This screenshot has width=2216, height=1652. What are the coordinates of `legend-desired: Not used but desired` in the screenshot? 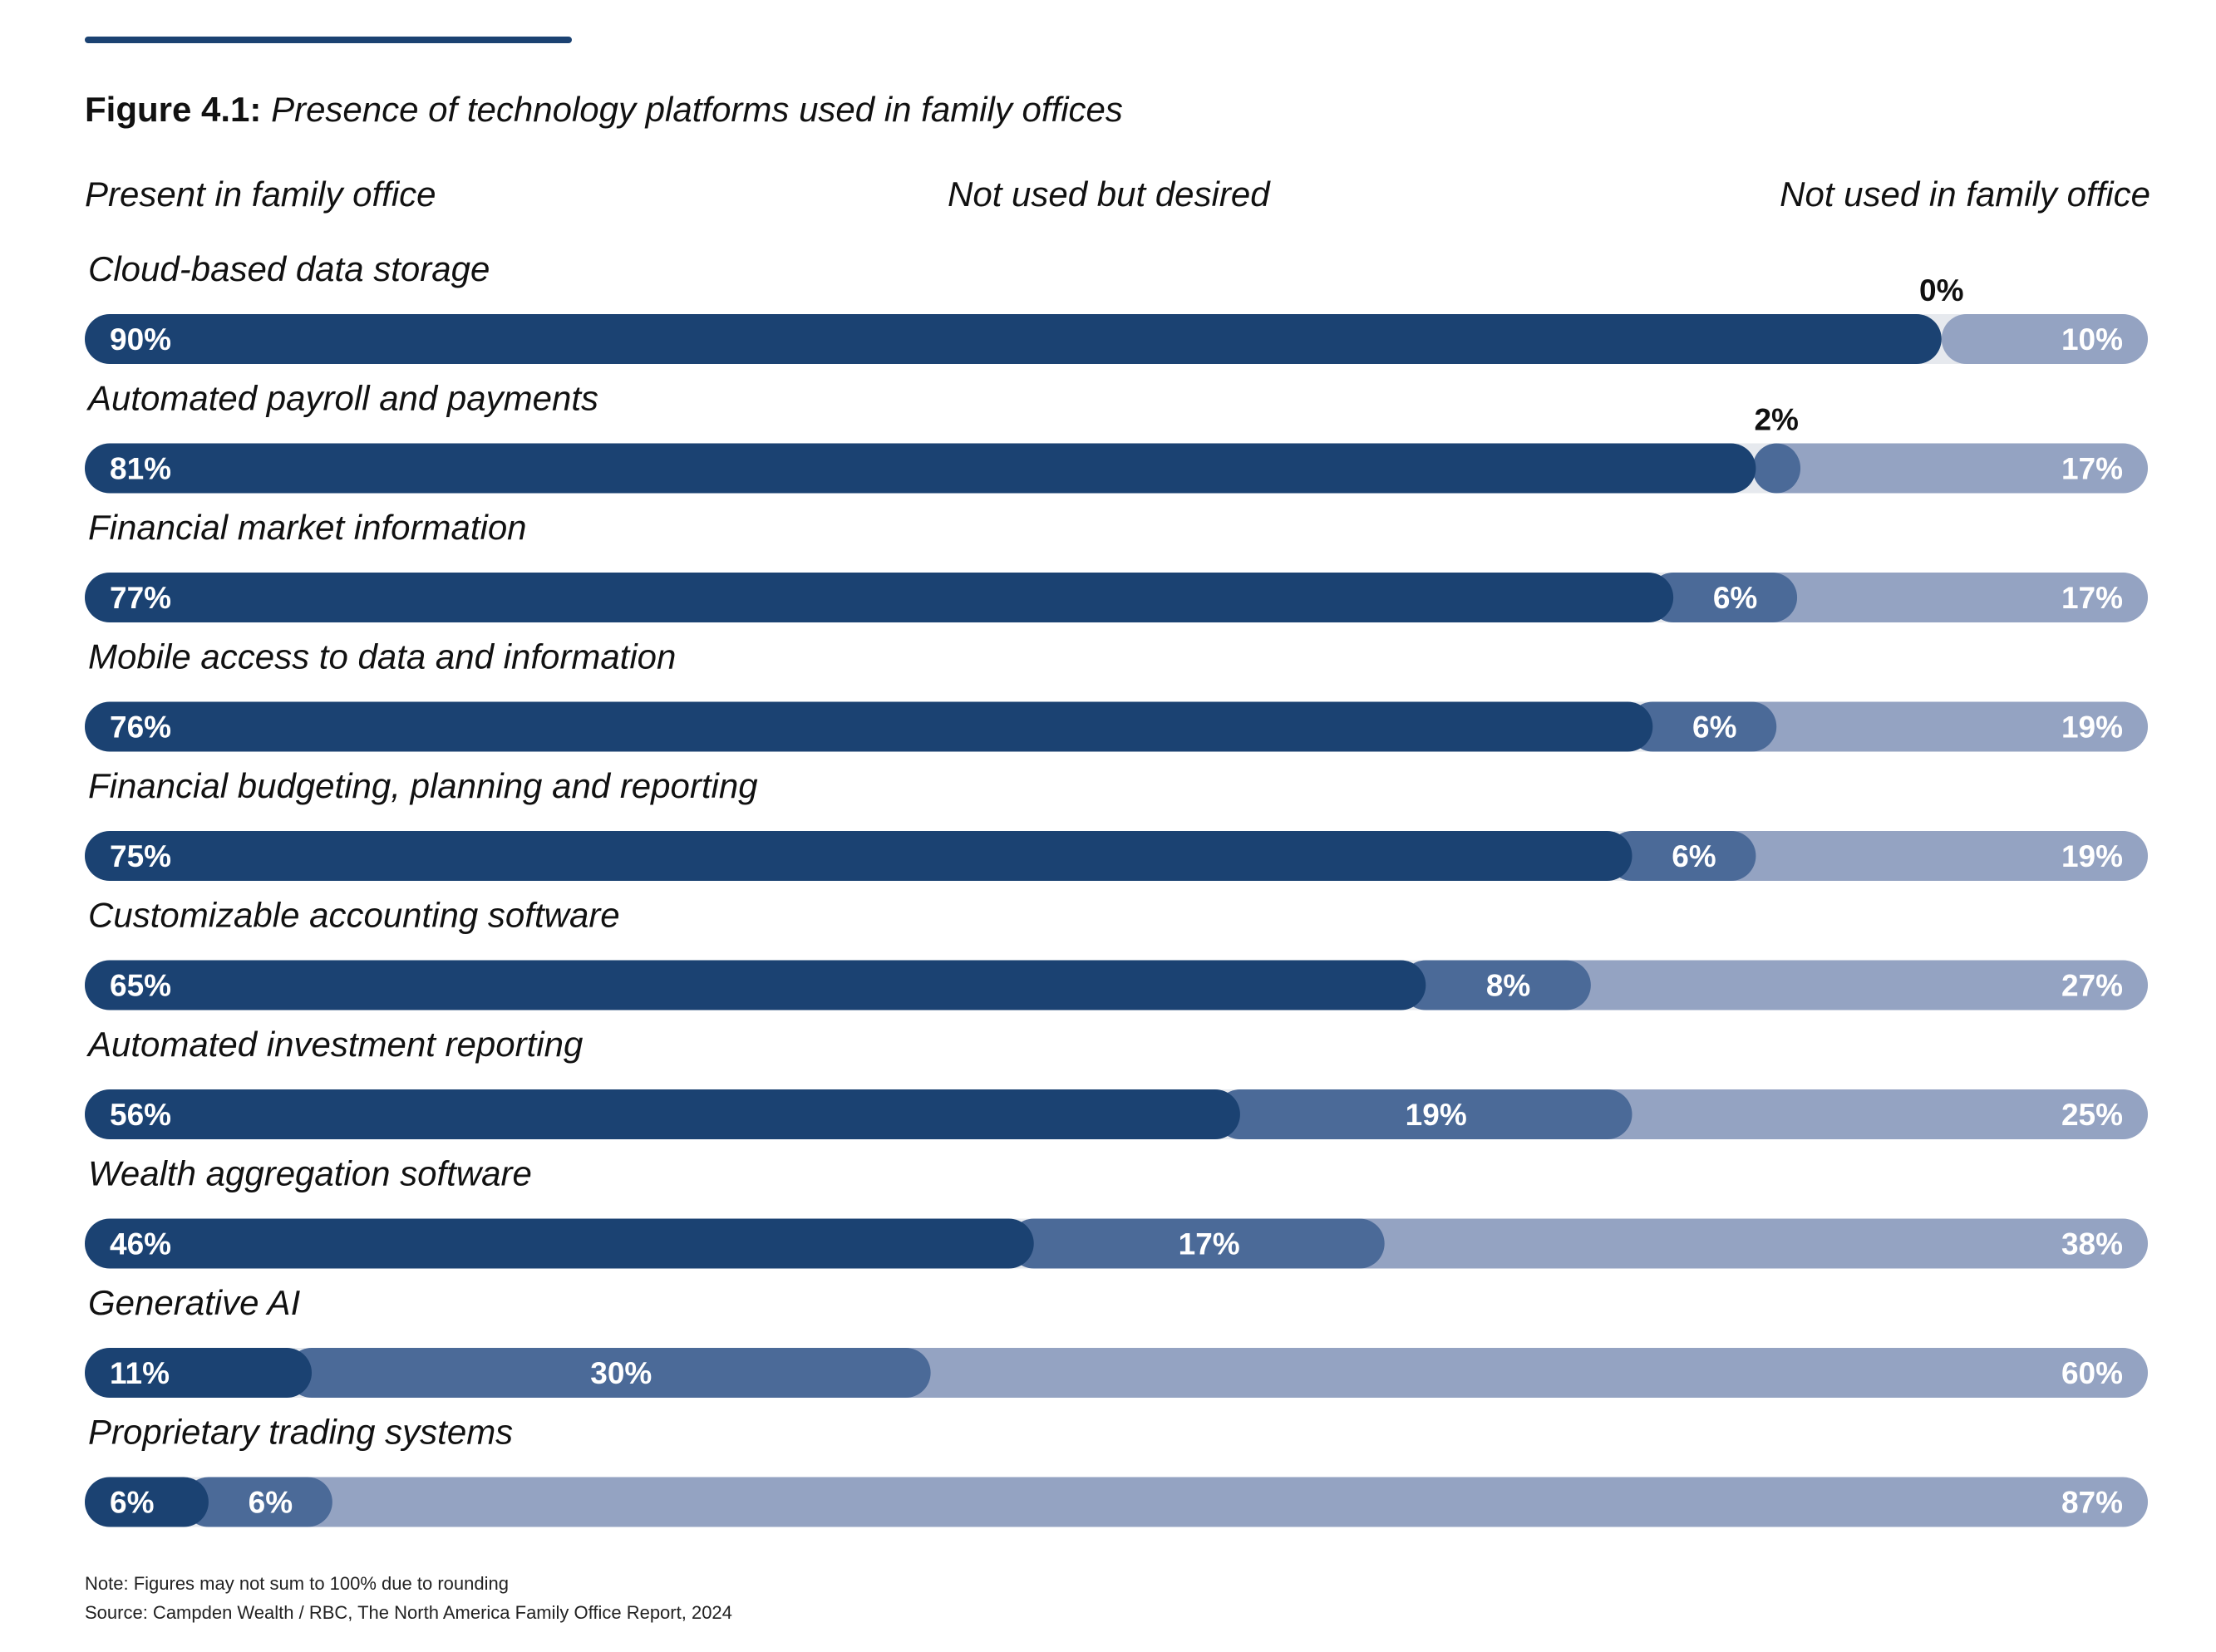 It's located at (1109, 194).